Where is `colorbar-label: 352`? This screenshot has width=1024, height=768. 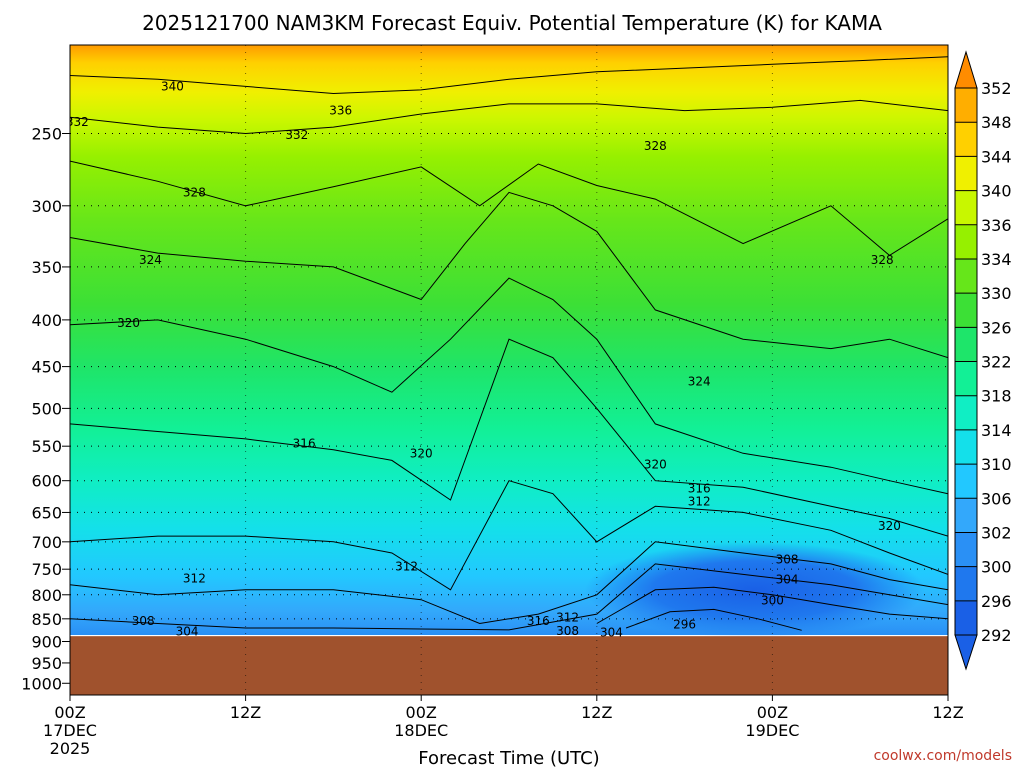 colorbar-label: 352 is located at coordinates (996, 88).